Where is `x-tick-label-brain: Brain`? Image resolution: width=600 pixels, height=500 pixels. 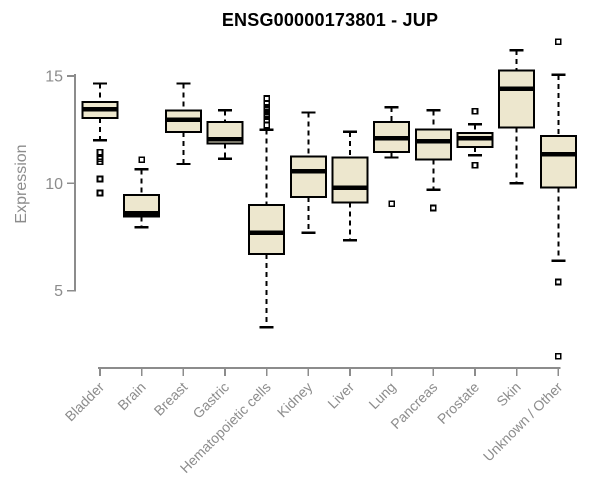
x-tick-label-brain: Brain is located at coordinates (131, 396).